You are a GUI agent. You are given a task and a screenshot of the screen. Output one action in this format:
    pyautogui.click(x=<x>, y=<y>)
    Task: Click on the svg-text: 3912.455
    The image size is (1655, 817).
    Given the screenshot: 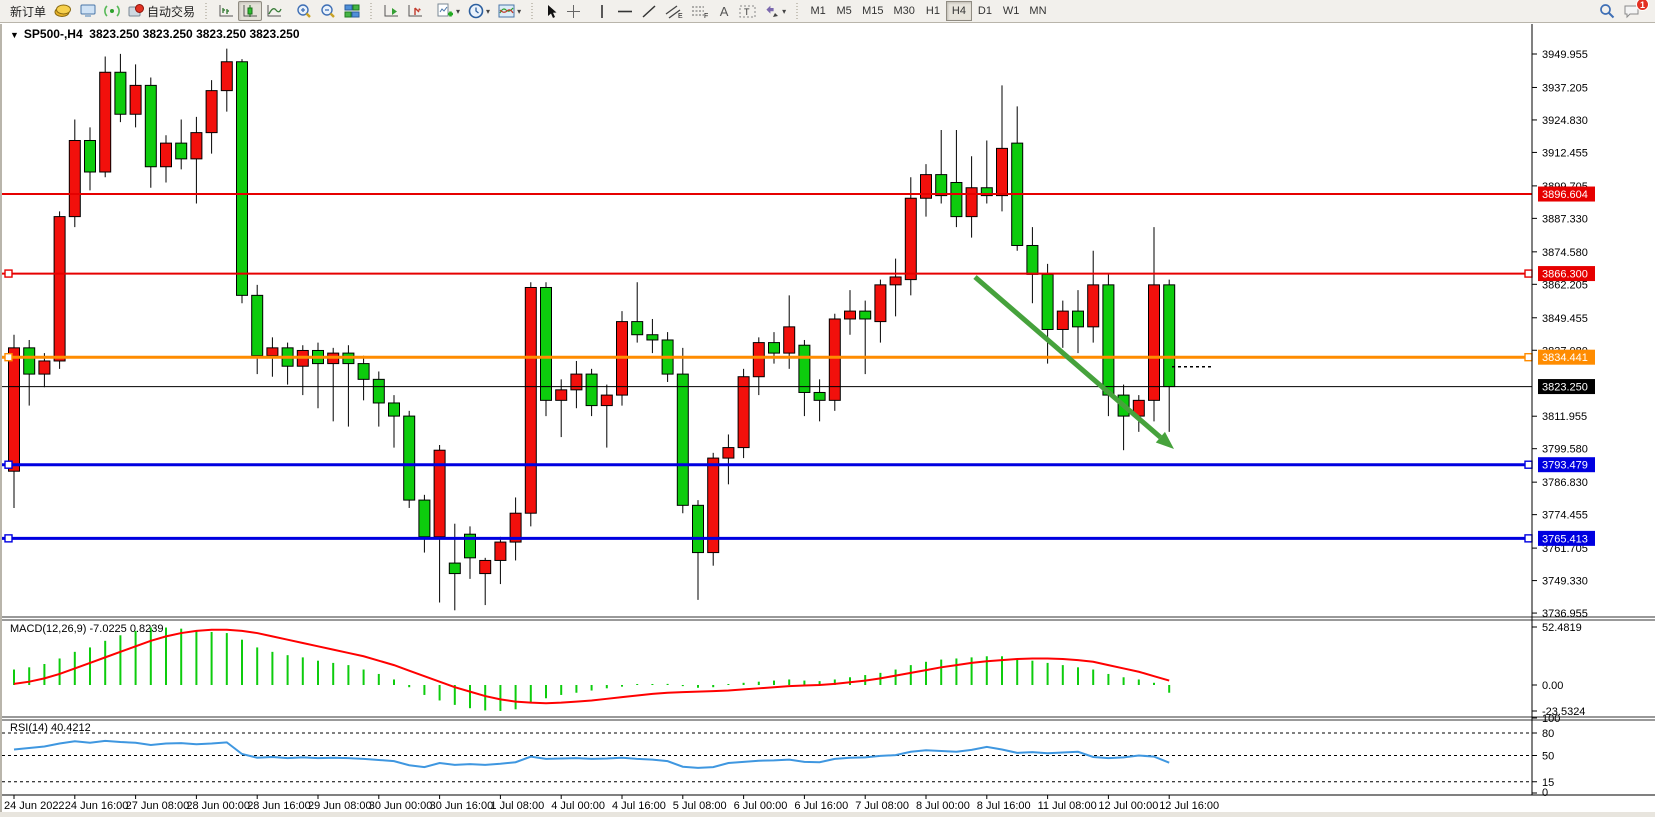 What is the action you would take?
    pyautogui.click(x=1565, y=153)
    